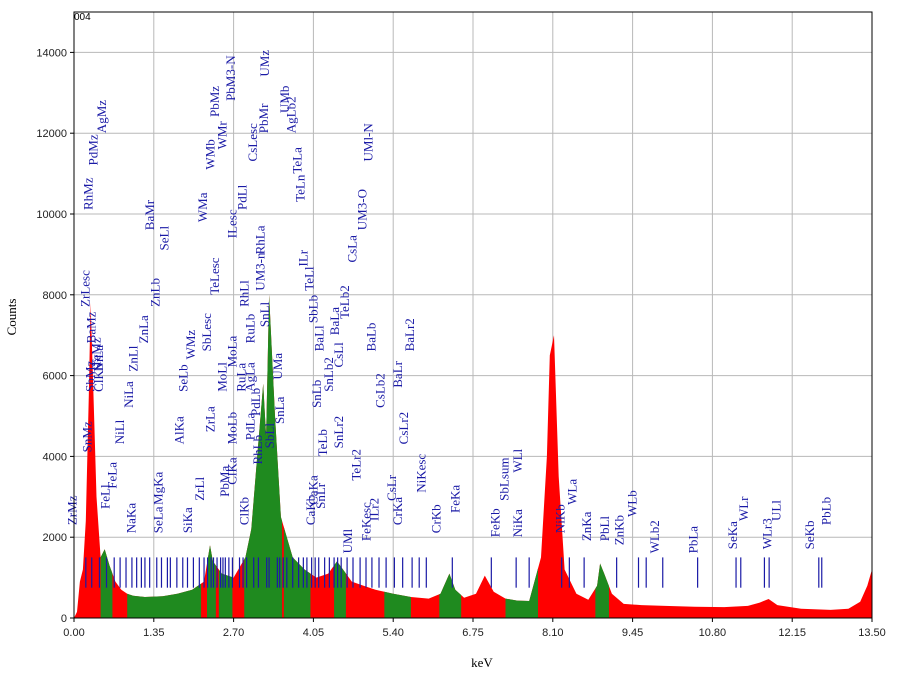 The height and width of the screenshot is (673, 897). I want to click on peak-label: WLl, so click(517, 460).